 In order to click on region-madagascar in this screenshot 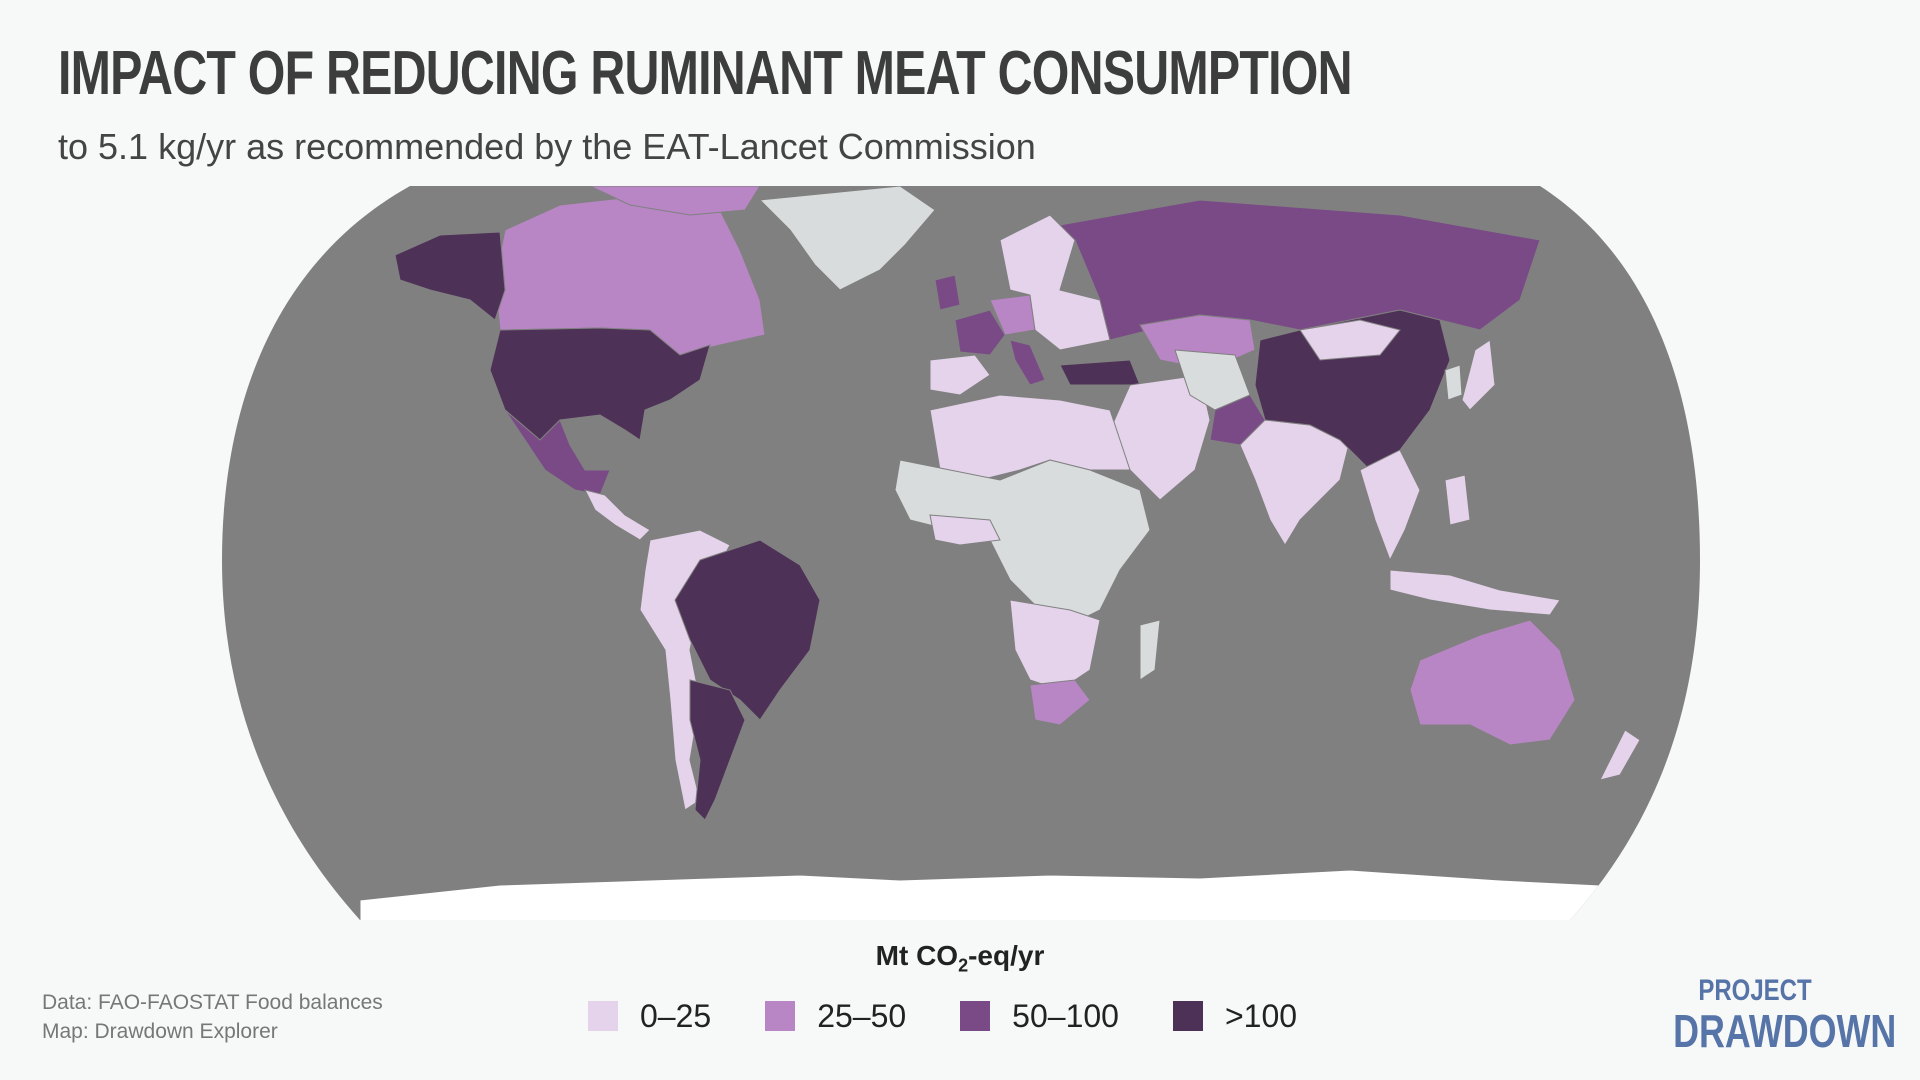, I will do `click(1150, 650)`.